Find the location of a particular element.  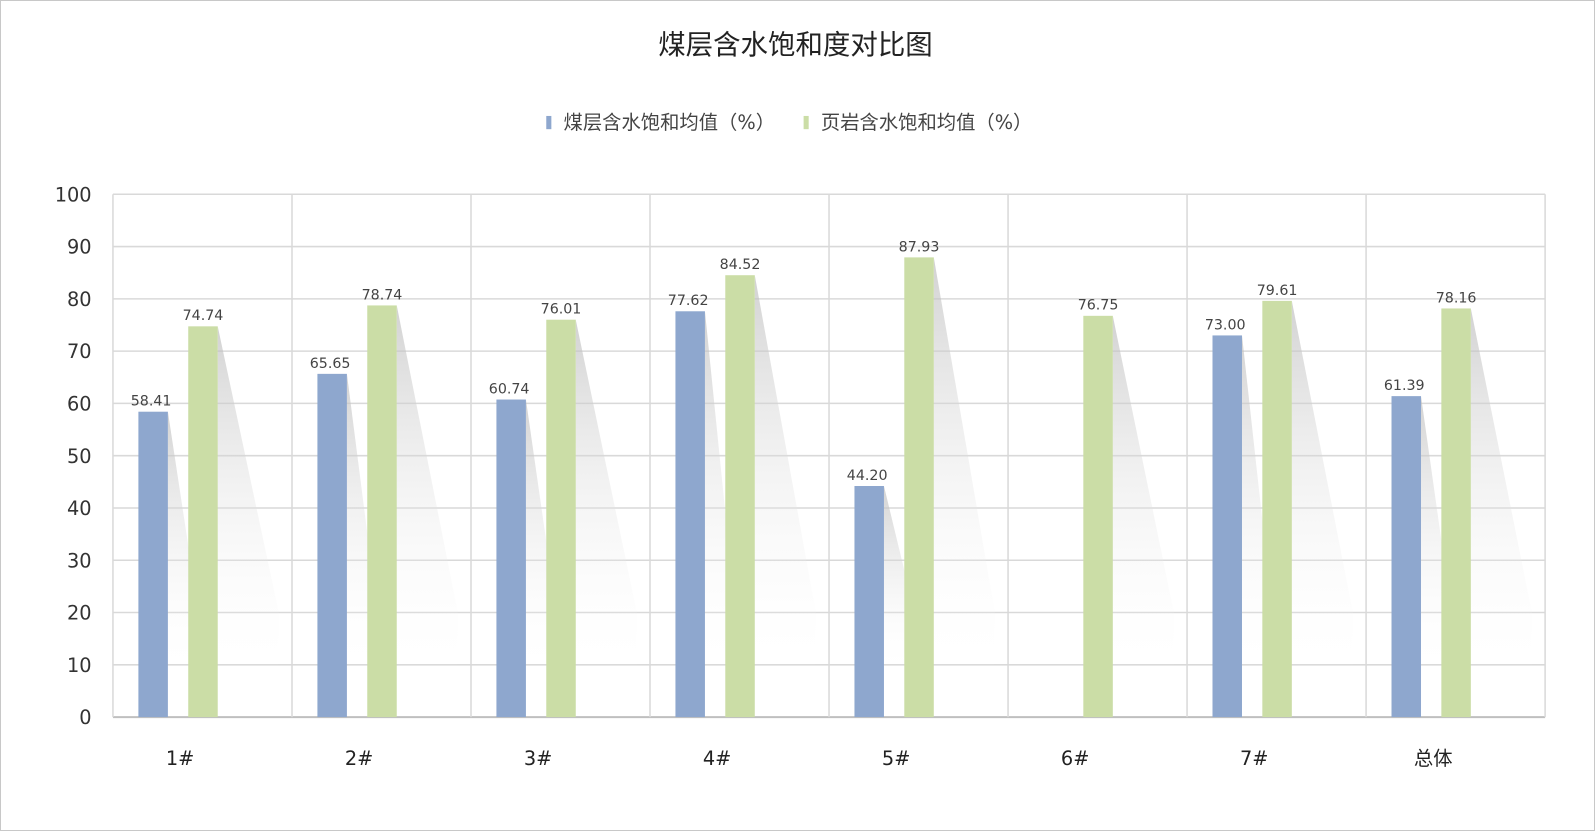

data-label: 65.65 is located at coordinates (330, 364).